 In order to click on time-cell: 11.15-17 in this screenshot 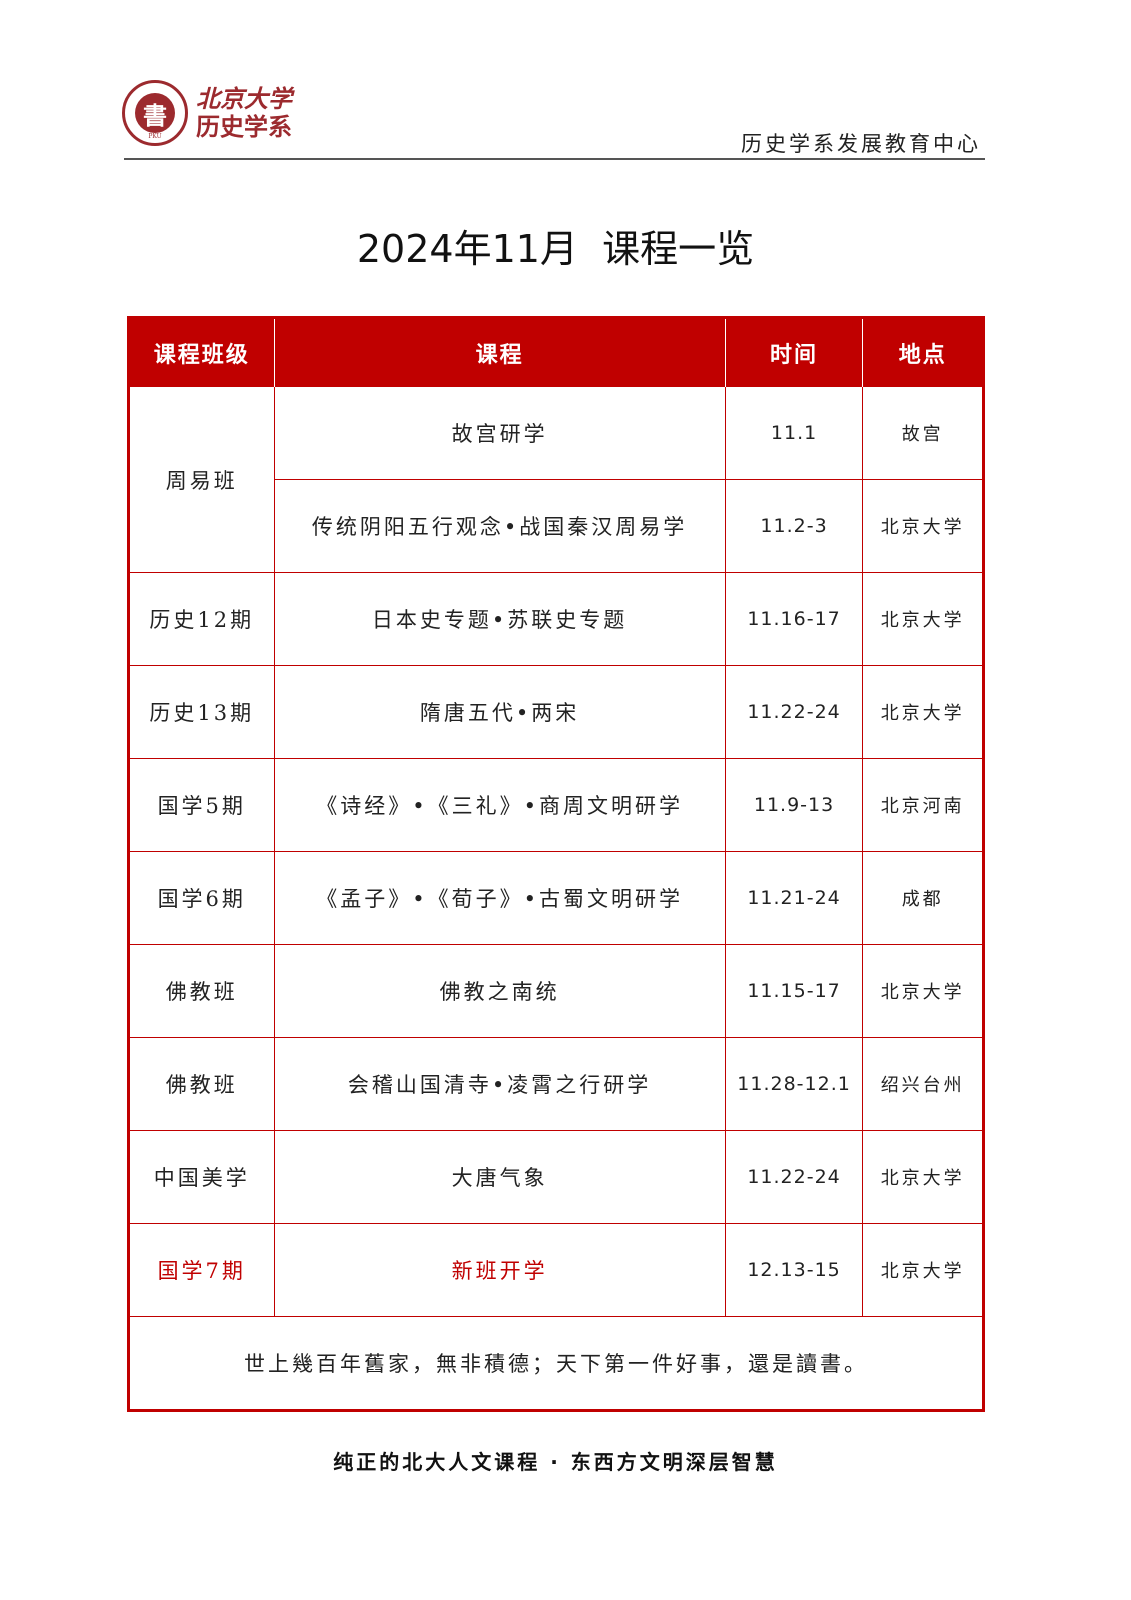, I will do `click(794, 991)`.